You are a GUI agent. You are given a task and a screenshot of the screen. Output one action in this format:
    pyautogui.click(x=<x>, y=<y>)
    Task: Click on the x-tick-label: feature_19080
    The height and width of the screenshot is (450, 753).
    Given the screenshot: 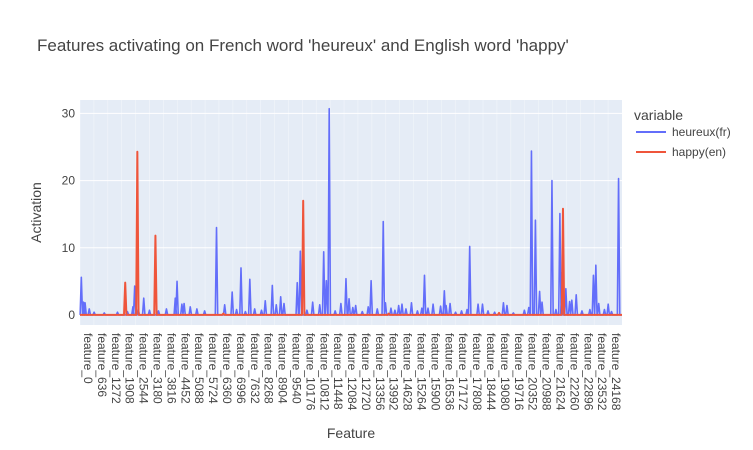 What is the action you would take?
    pyautogui.click(x=505, y=372)
    